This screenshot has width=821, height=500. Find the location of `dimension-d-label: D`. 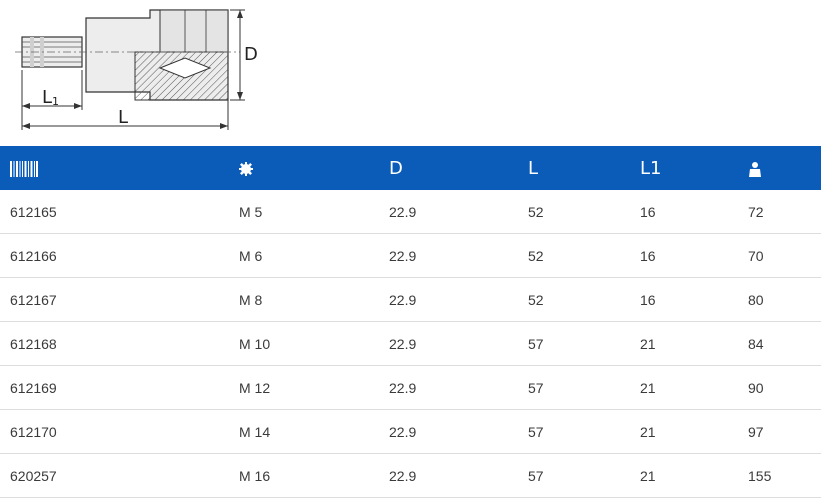

dimension-d-label: D is located at coordinates (251, 54).